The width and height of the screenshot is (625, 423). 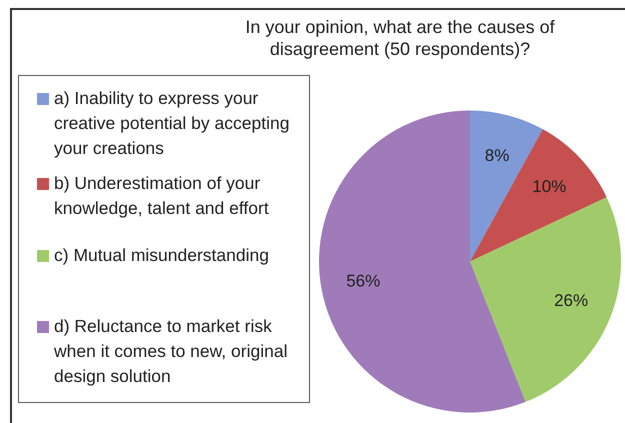 I want to click on chart-title: In your opinion, what are the causes of disagreement (50 respondents)?, so click(x=400, y=38).